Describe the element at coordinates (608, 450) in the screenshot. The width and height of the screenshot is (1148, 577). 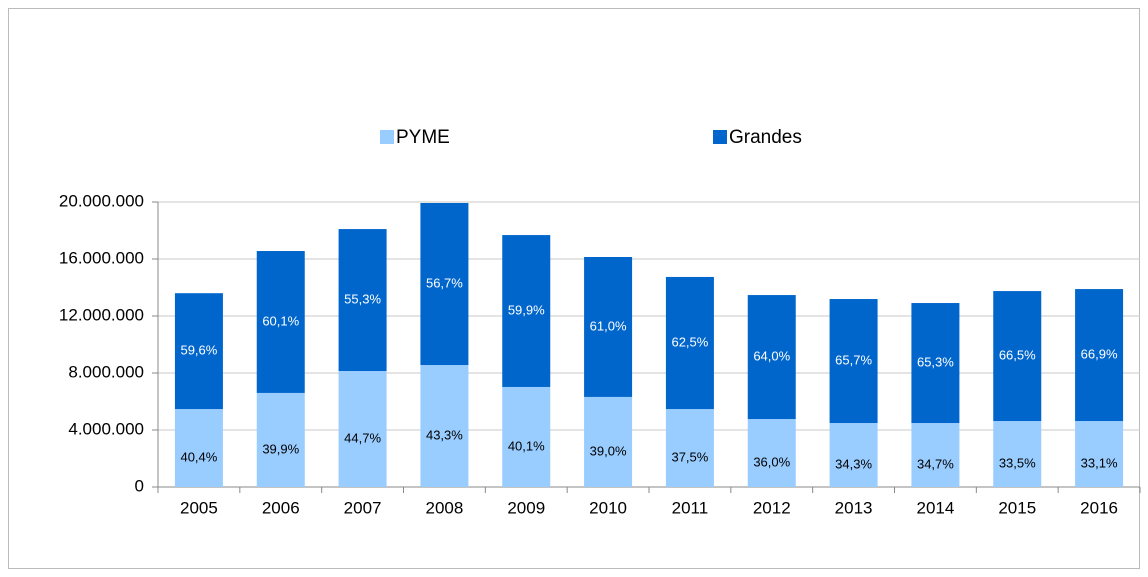
I see `data-label: 39,0%` at that location.